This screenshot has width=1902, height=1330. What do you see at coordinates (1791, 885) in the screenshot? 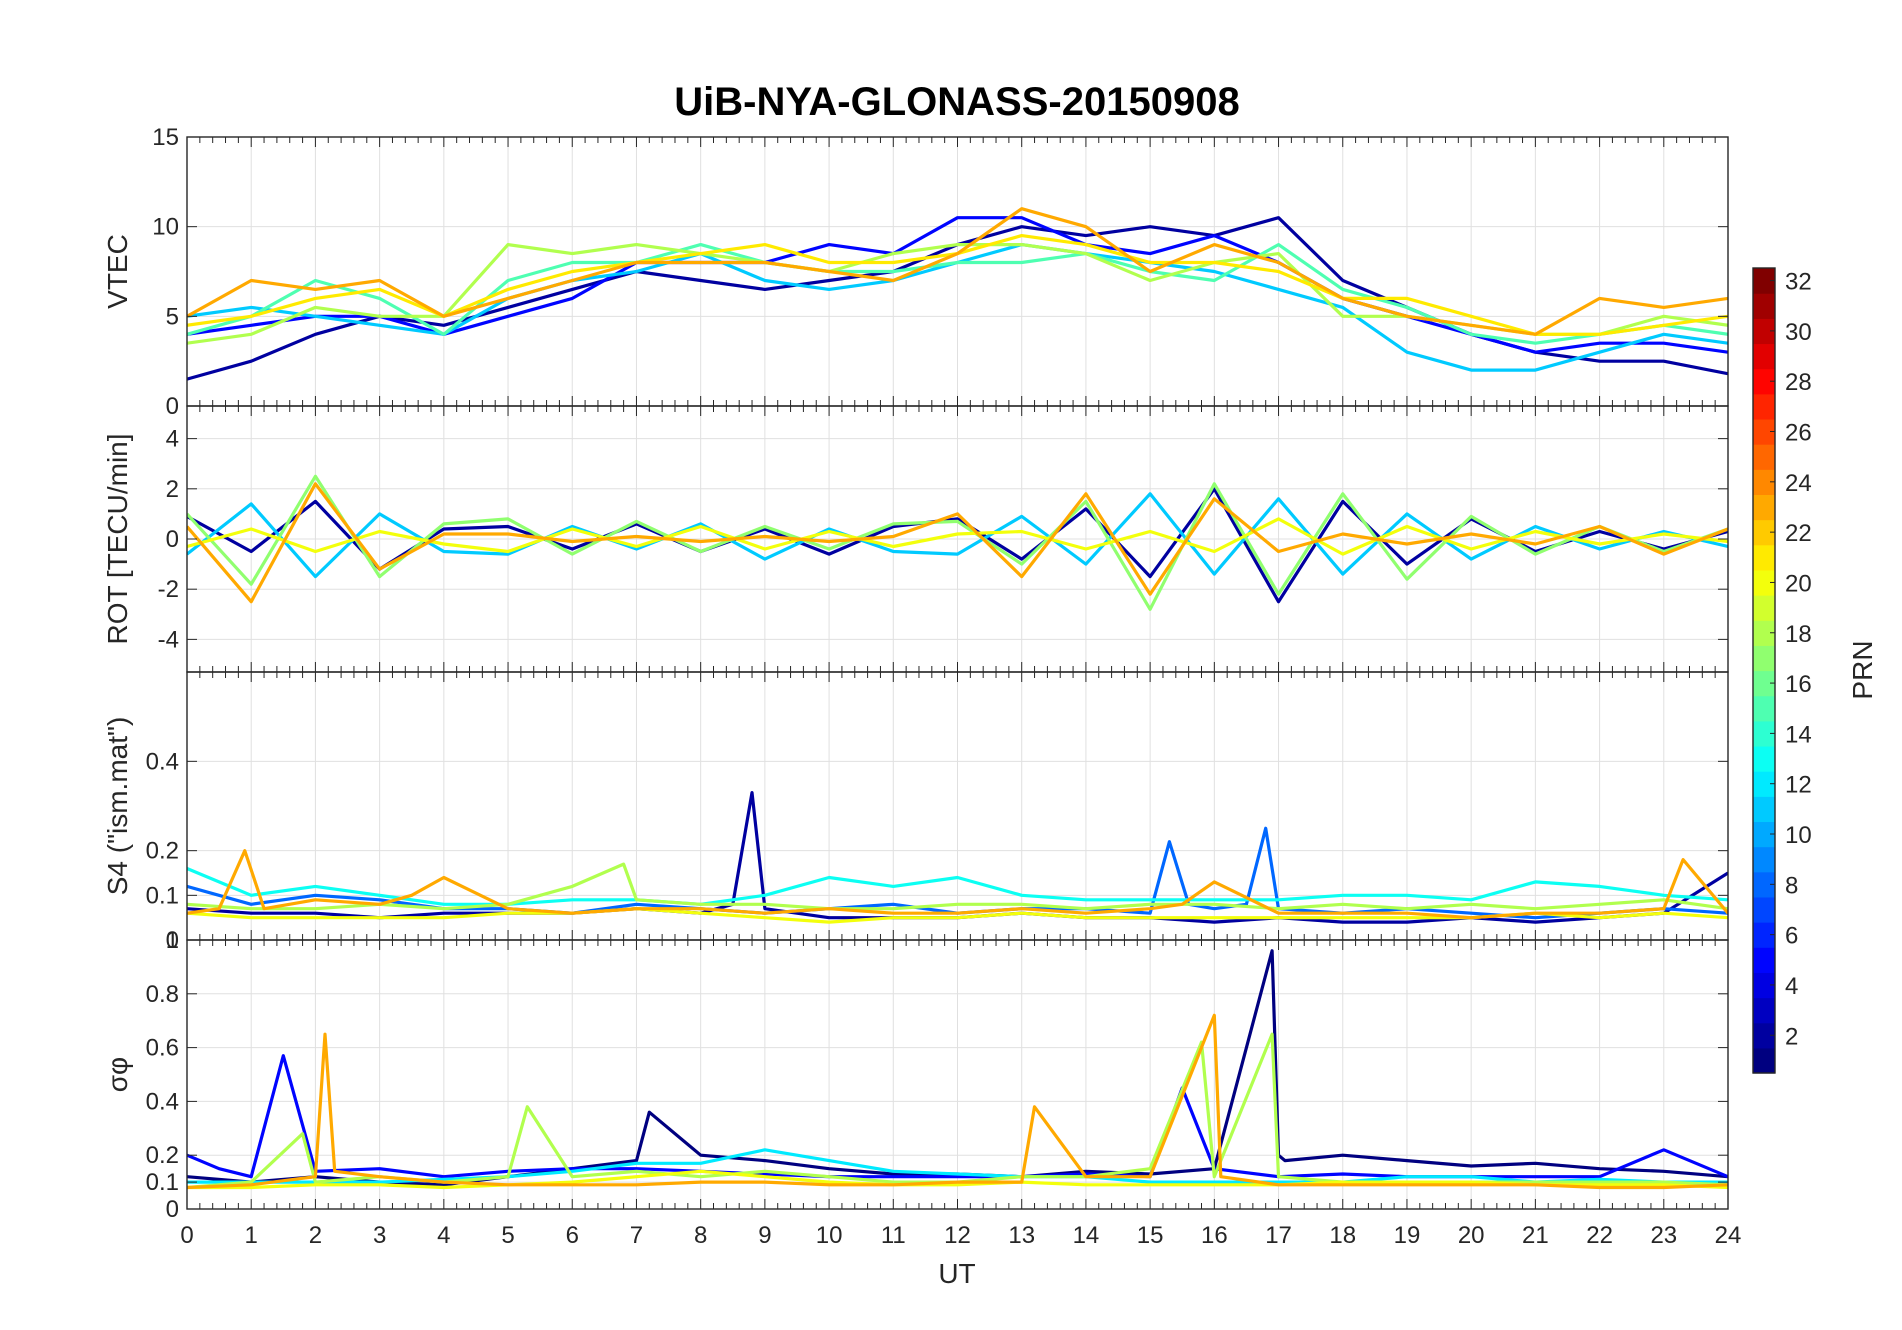
I see `colorbar-tick-label: 8` at bounding box center [1791, 885].